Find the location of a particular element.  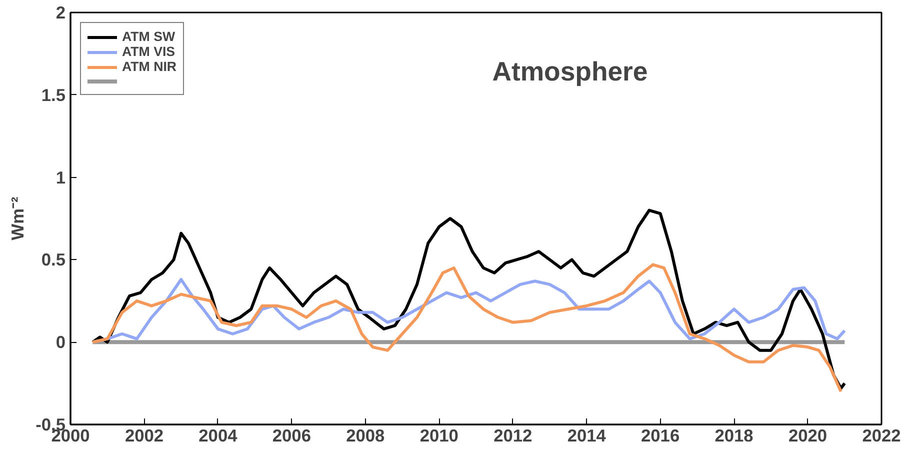

x-tick-label: 2012 is located at coordinates (513, 436).